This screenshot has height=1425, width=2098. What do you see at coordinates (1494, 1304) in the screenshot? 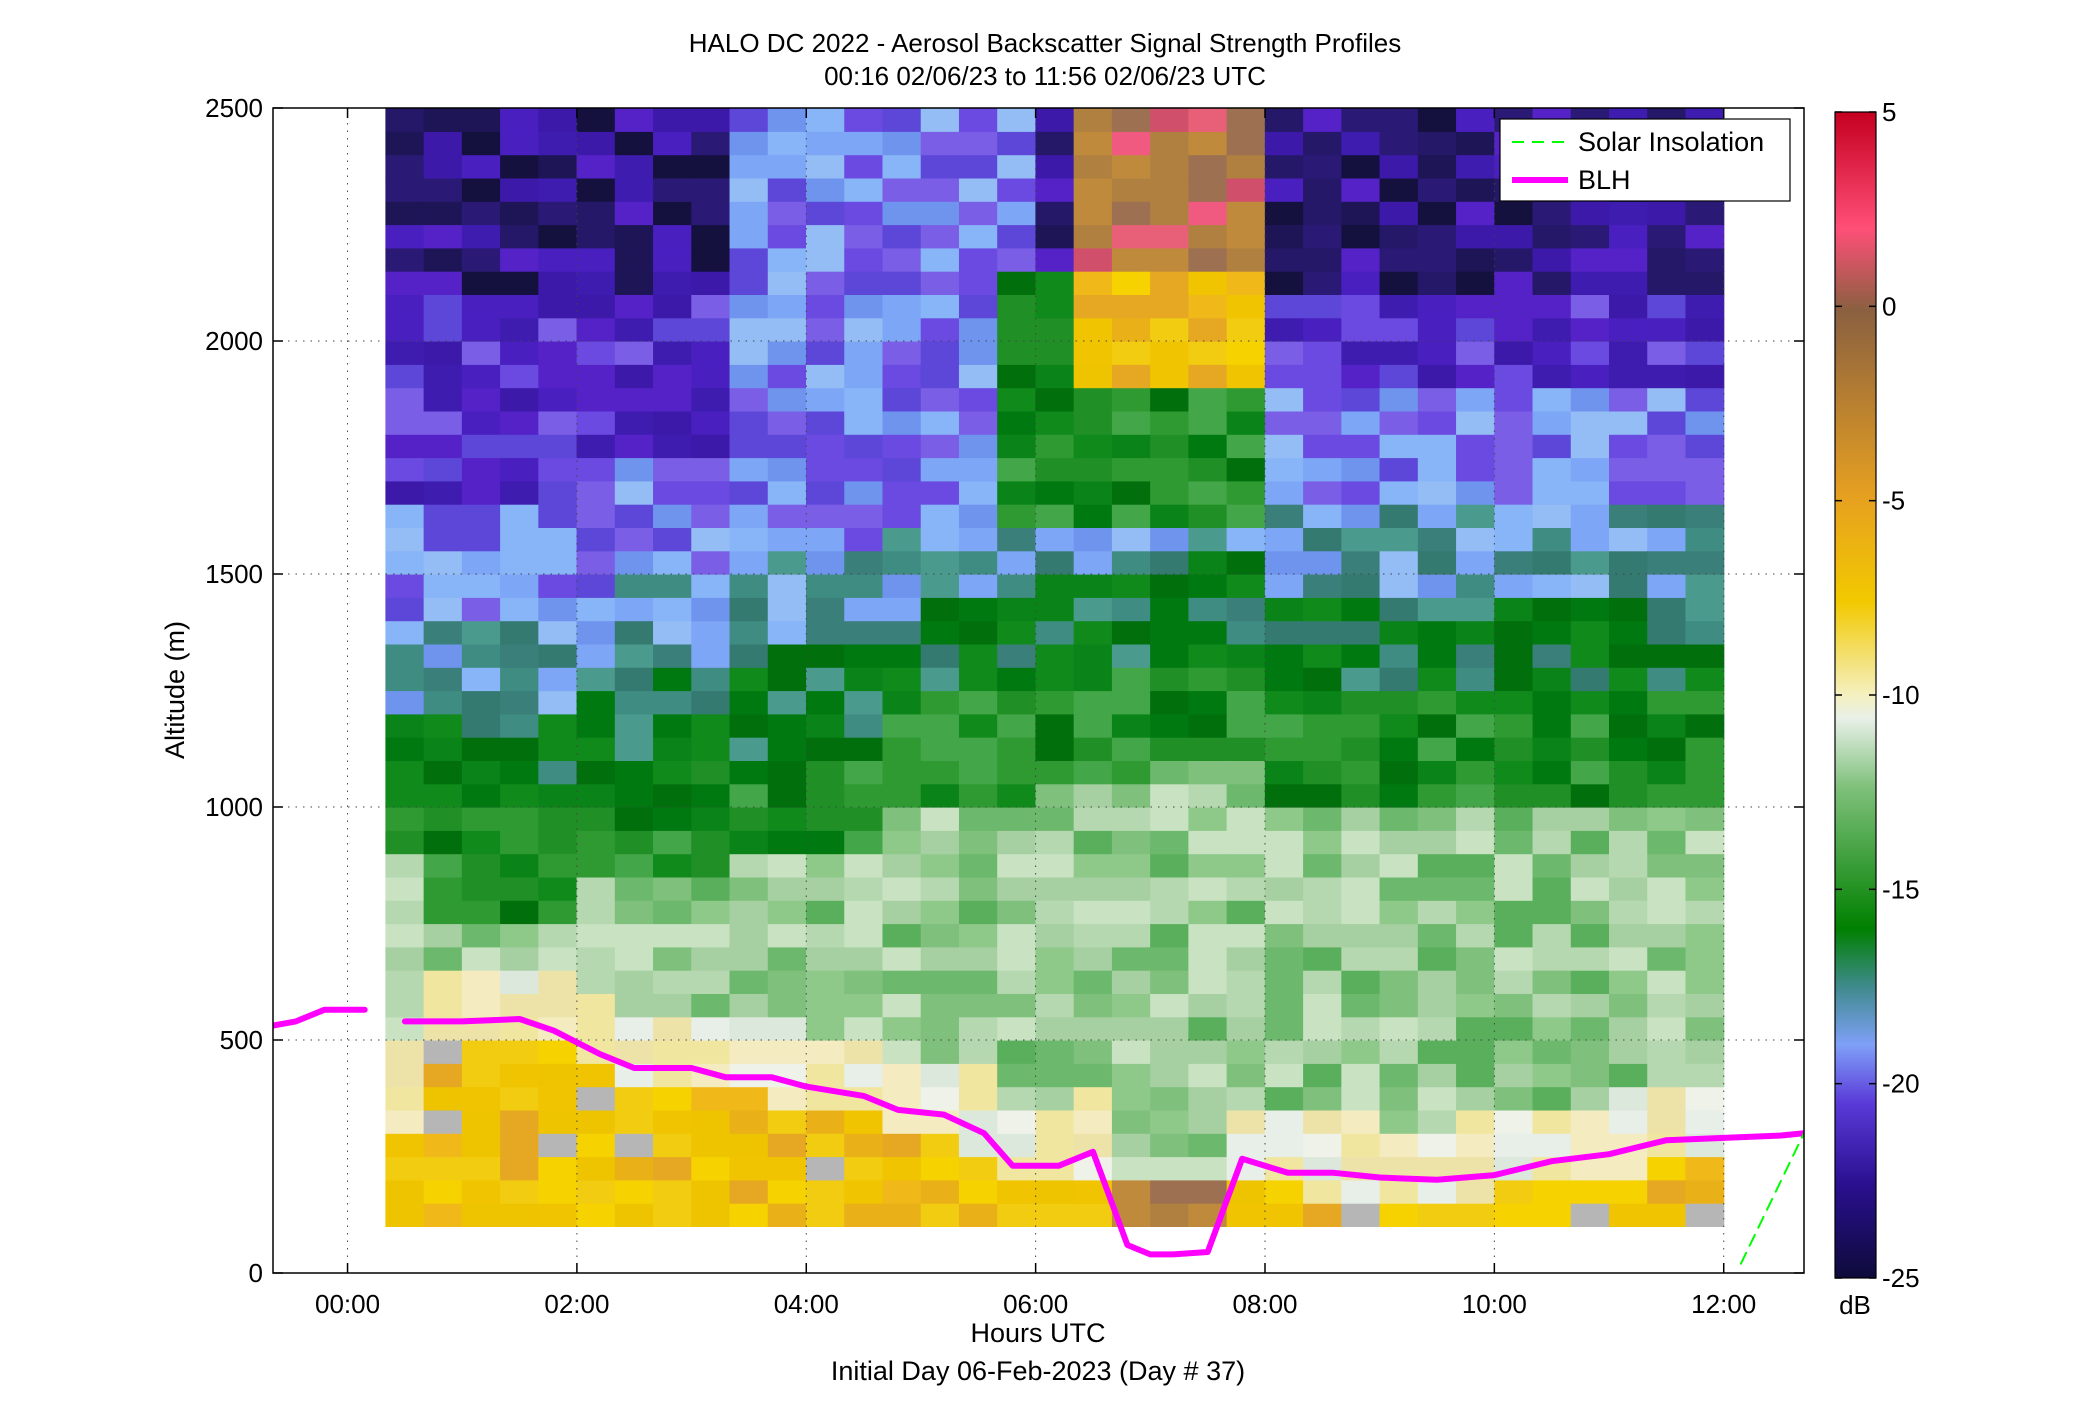
I see `x-tick-label: 10:00` at bounding box center [1494, 1304].